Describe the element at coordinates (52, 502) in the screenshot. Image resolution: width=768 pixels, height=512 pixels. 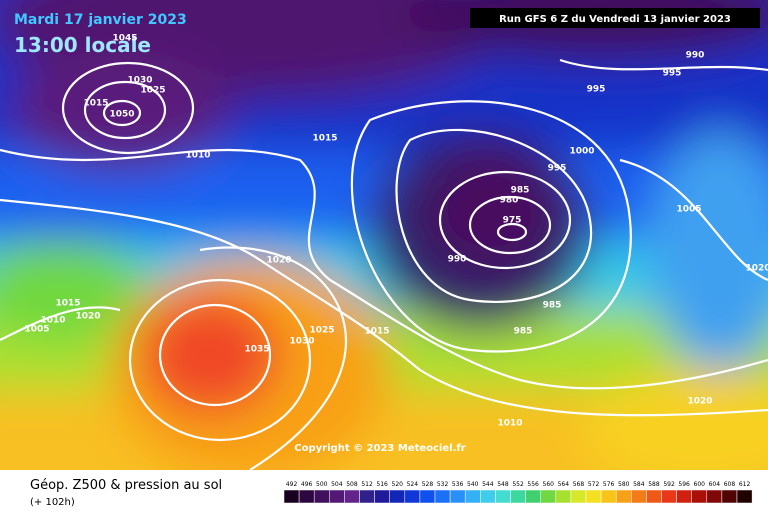
I see `footer-subtitle: (+ 102h)` at that location.